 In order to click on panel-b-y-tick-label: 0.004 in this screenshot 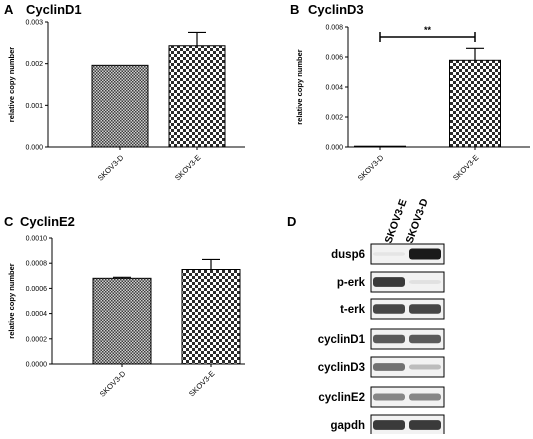, I will do `click(334, 88)`.